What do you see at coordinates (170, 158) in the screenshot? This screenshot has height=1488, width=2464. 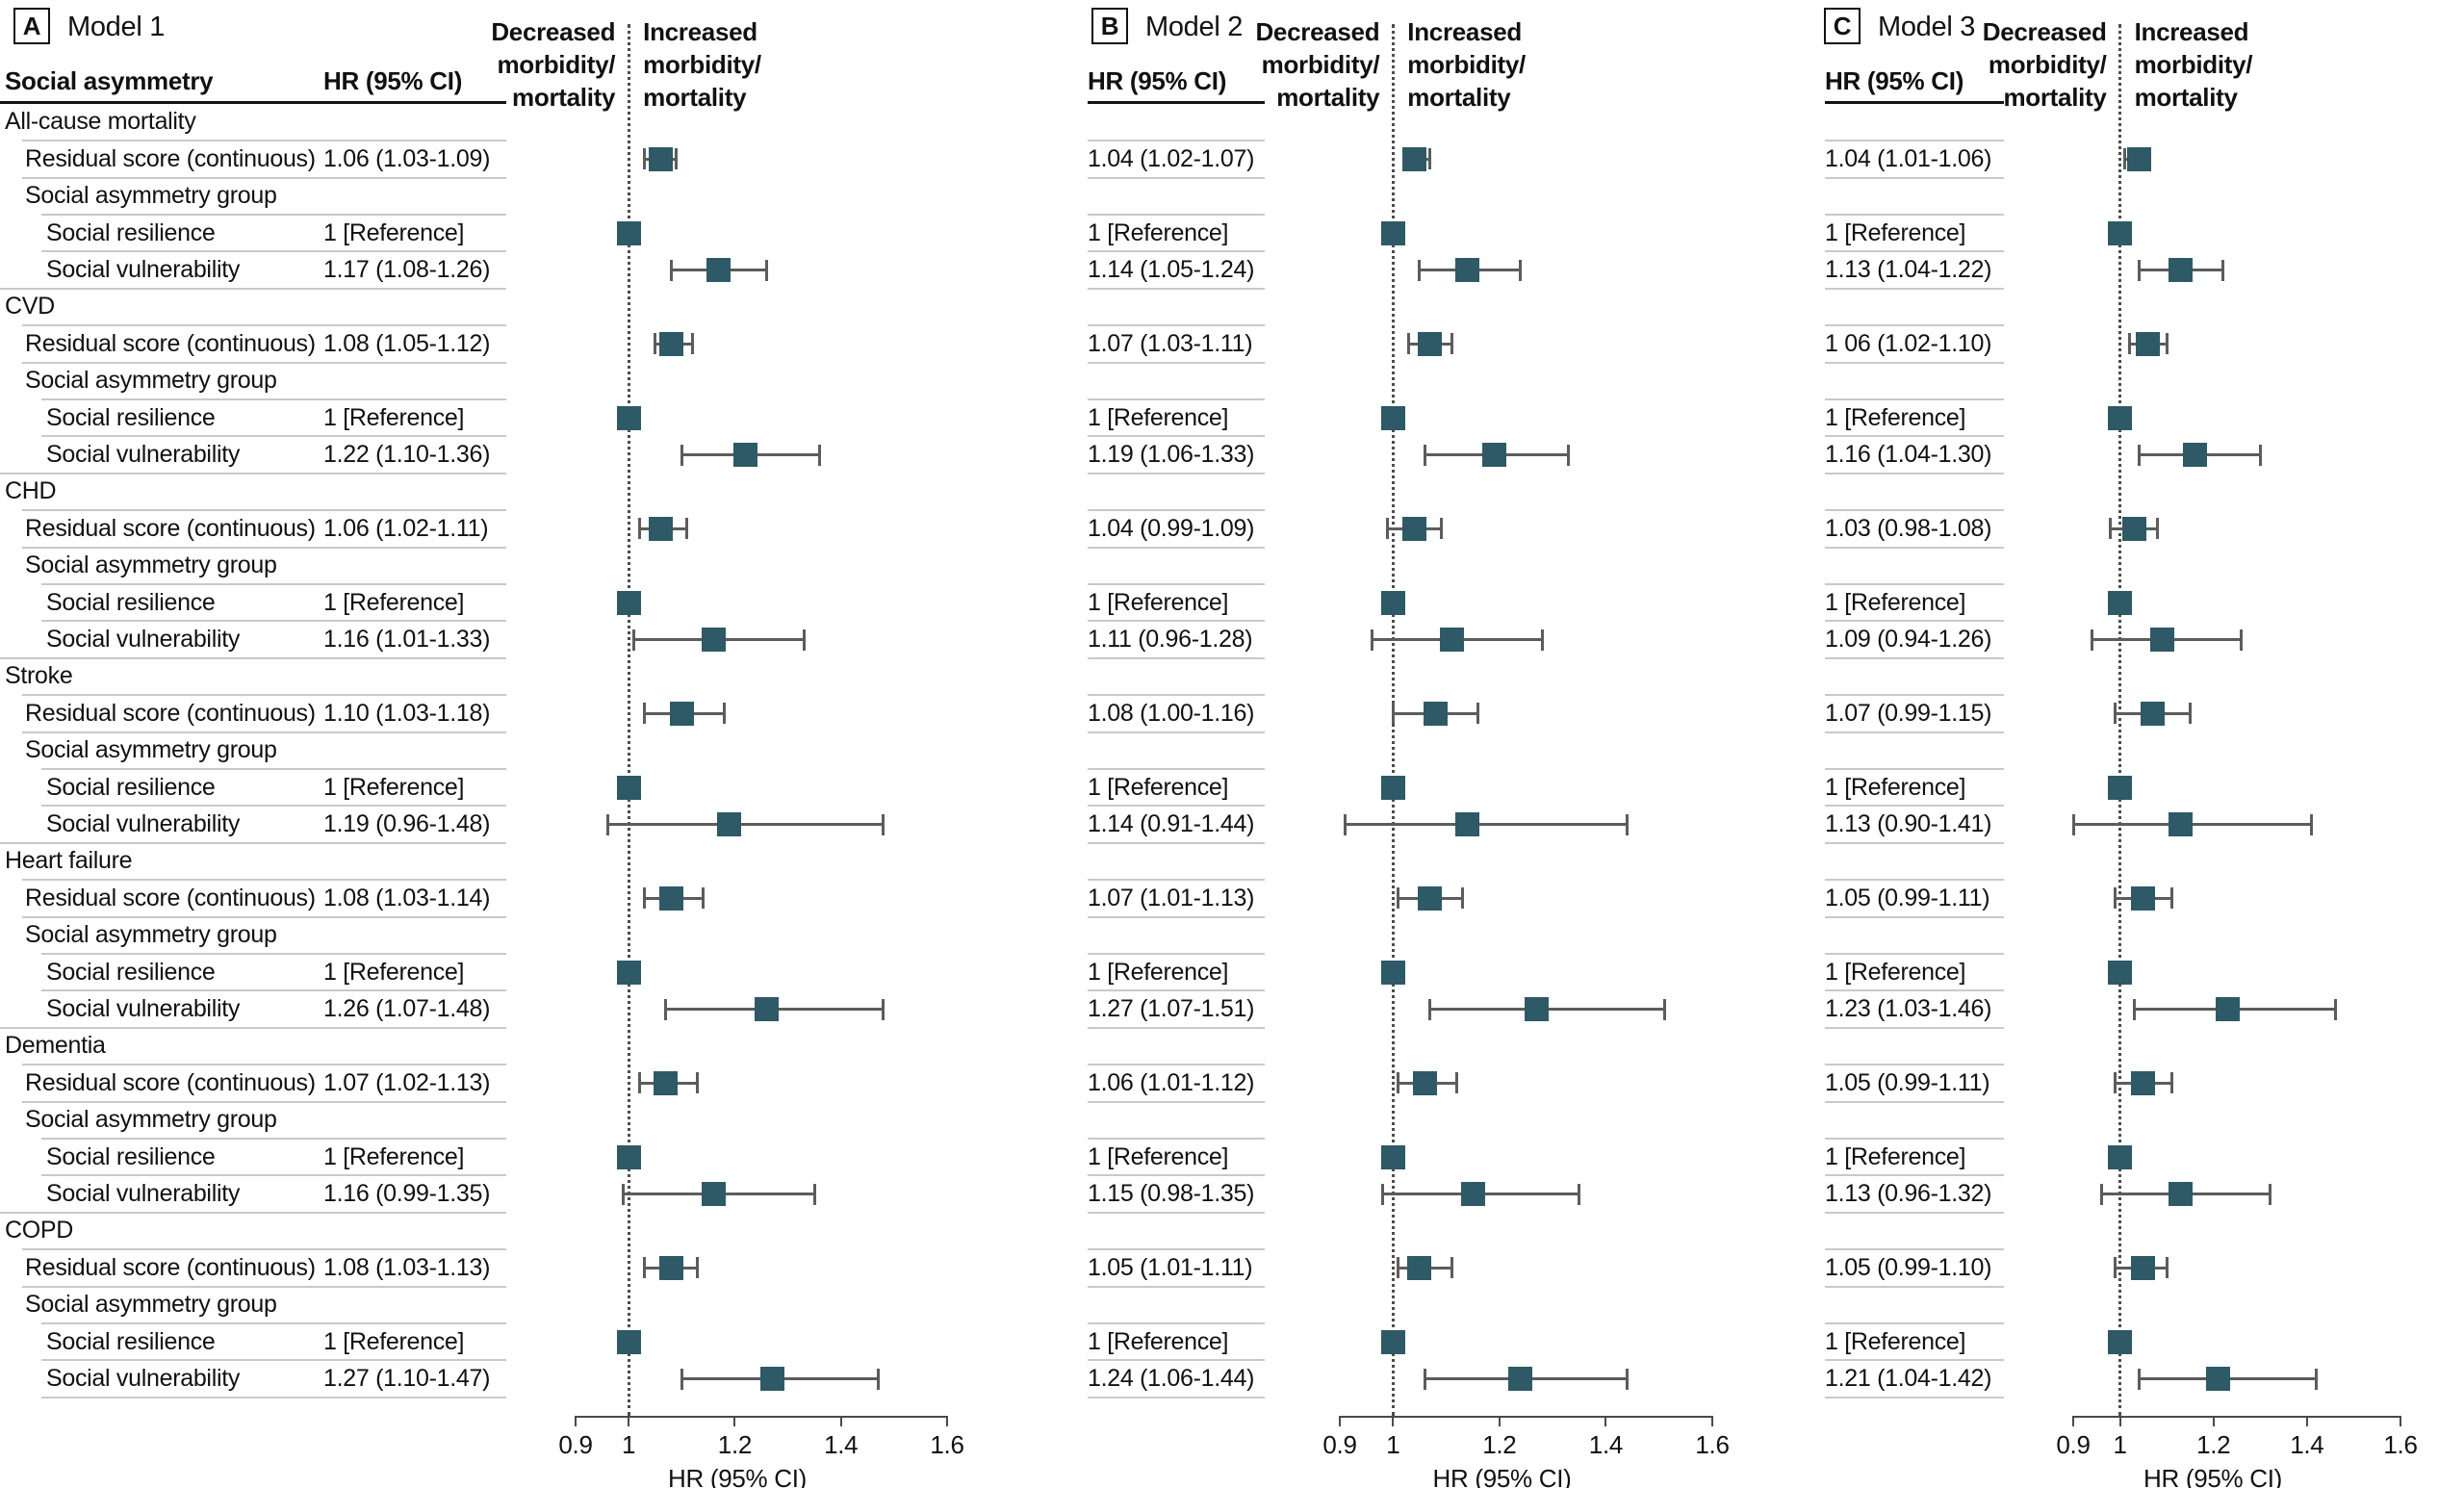 I see `row-label-residual: Residual score (continuous)` at bounding box center [170, 158].